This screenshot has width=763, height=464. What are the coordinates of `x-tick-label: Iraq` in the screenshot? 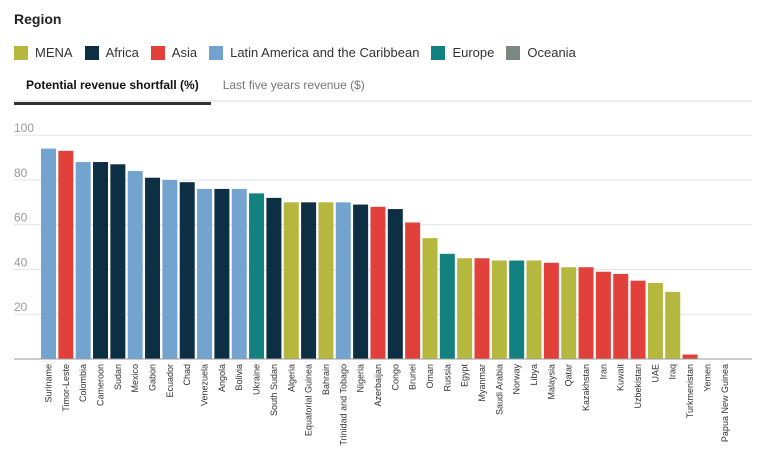 It's located at (673, 372).